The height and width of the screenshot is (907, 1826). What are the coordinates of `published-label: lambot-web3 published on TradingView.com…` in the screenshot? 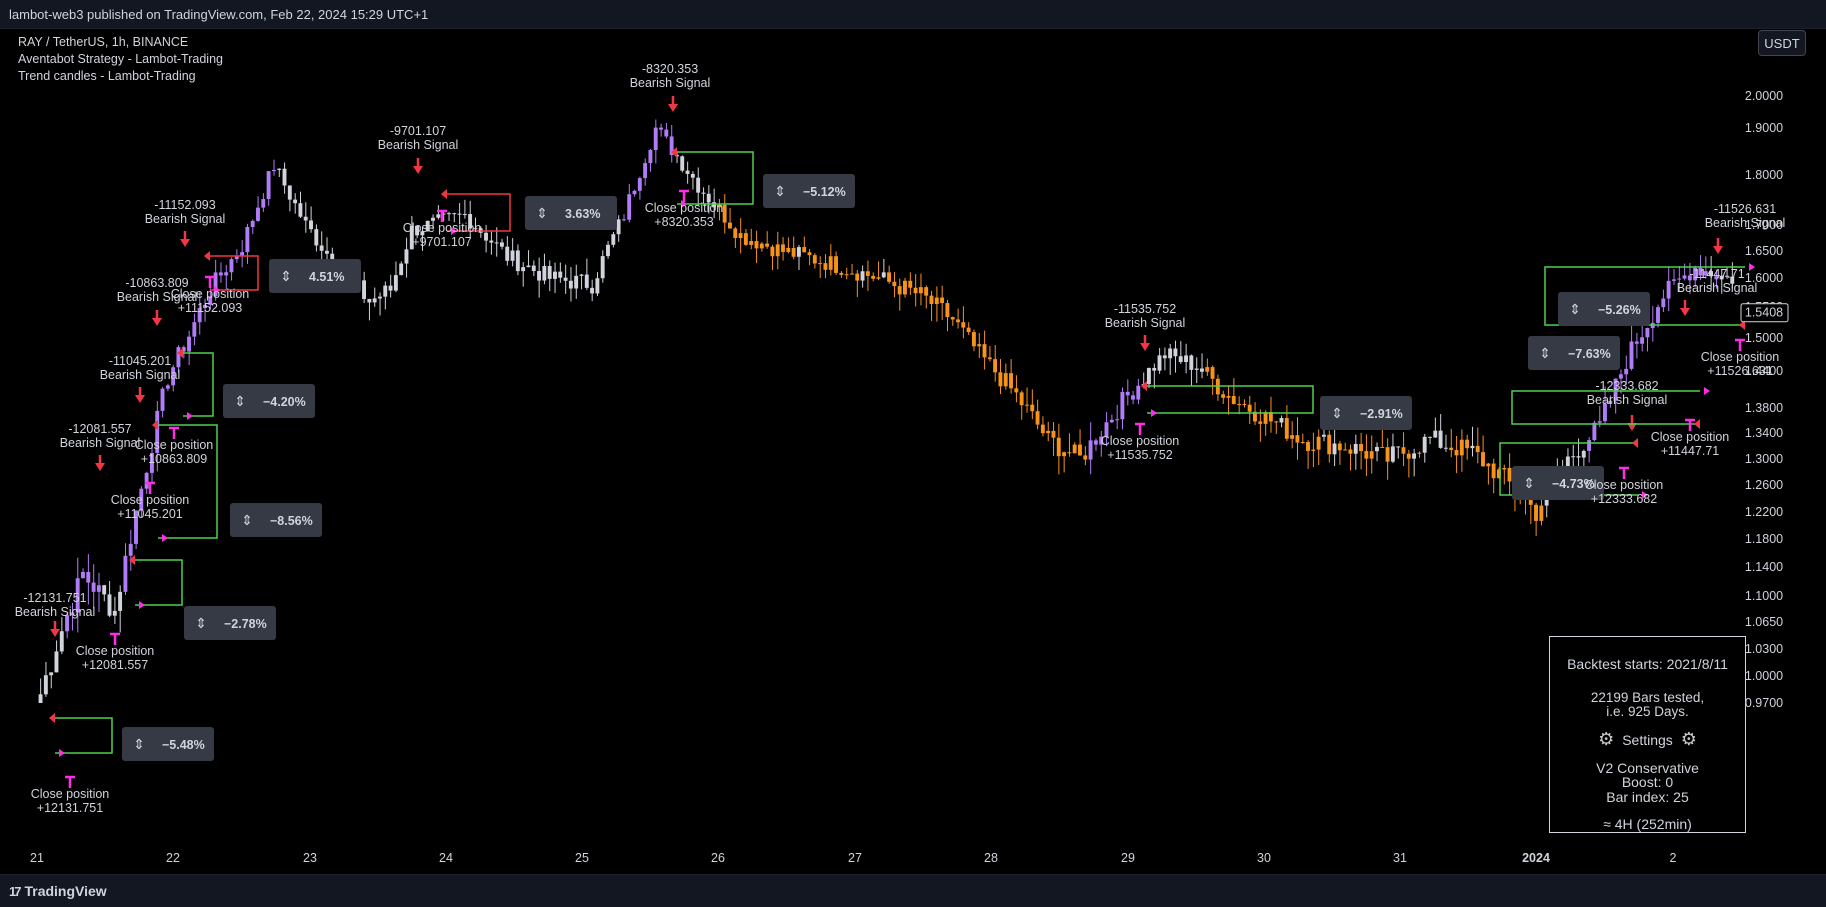 It's located at (219, 14).